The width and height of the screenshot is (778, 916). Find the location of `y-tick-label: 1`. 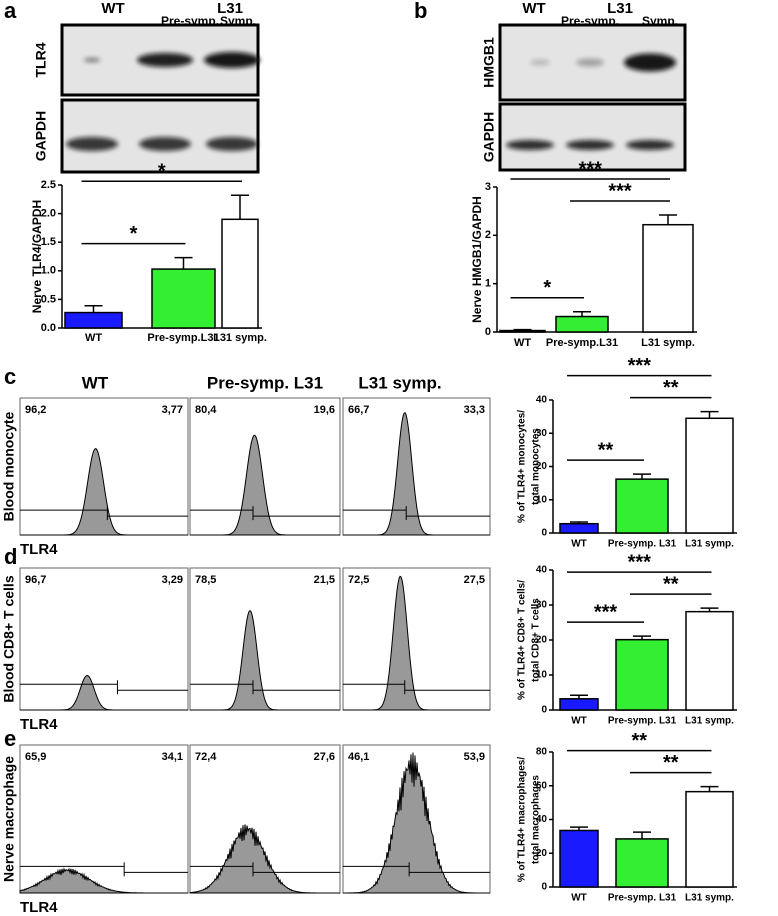

y-tick-label: 1 is located at coordinates (488, 284).